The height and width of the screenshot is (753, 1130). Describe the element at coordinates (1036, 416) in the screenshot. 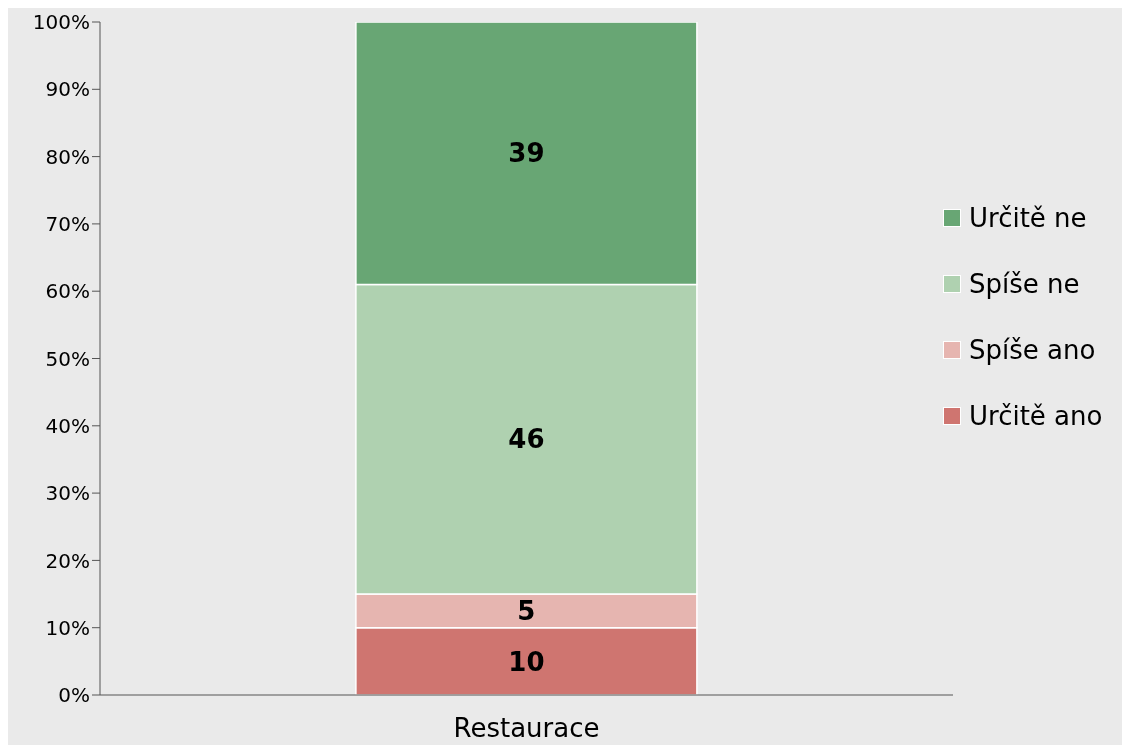

I see `legend-label: Určitě ano` at that location.